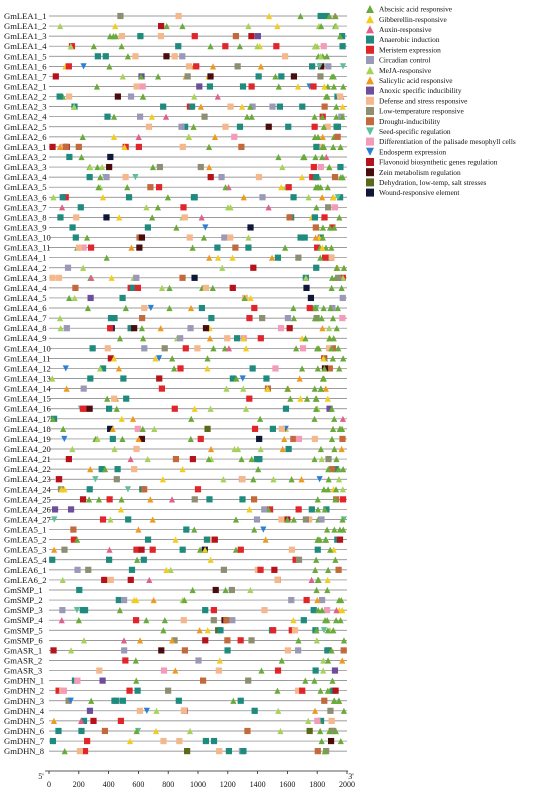 The width and height of the screenshot is (550, 796). I want to click on gene-label: GmSMP_2, so click(23, 600).